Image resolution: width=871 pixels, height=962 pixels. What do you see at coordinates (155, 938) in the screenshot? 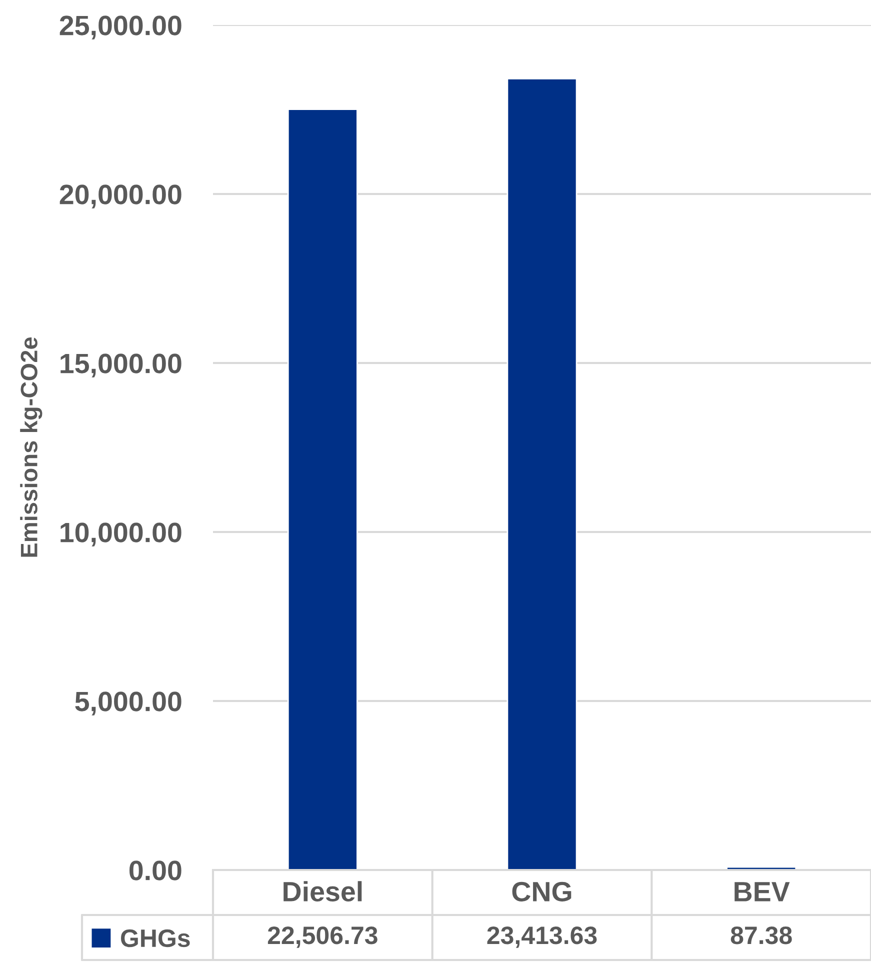
I see `legend-label: GHGs` at bounding box center [155, 938].